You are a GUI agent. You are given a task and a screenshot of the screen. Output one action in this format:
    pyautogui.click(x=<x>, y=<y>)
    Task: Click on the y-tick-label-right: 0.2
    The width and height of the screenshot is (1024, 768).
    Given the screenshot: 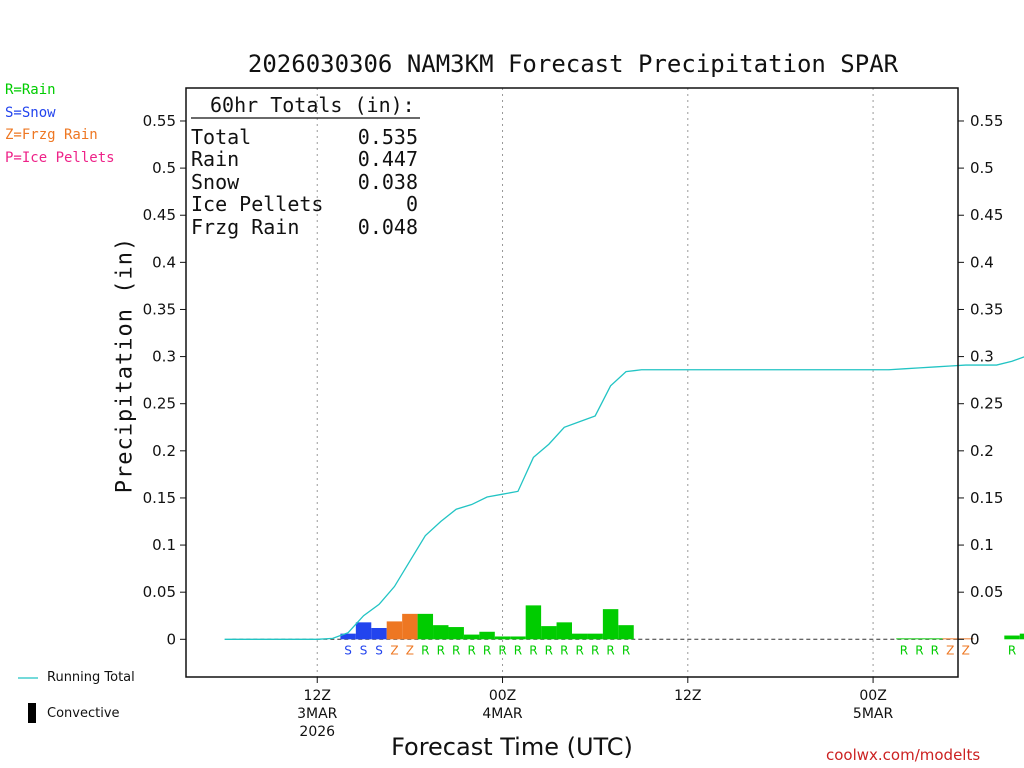 What is the action you would take?
    pyautogui.click(x=982, y=451)
    